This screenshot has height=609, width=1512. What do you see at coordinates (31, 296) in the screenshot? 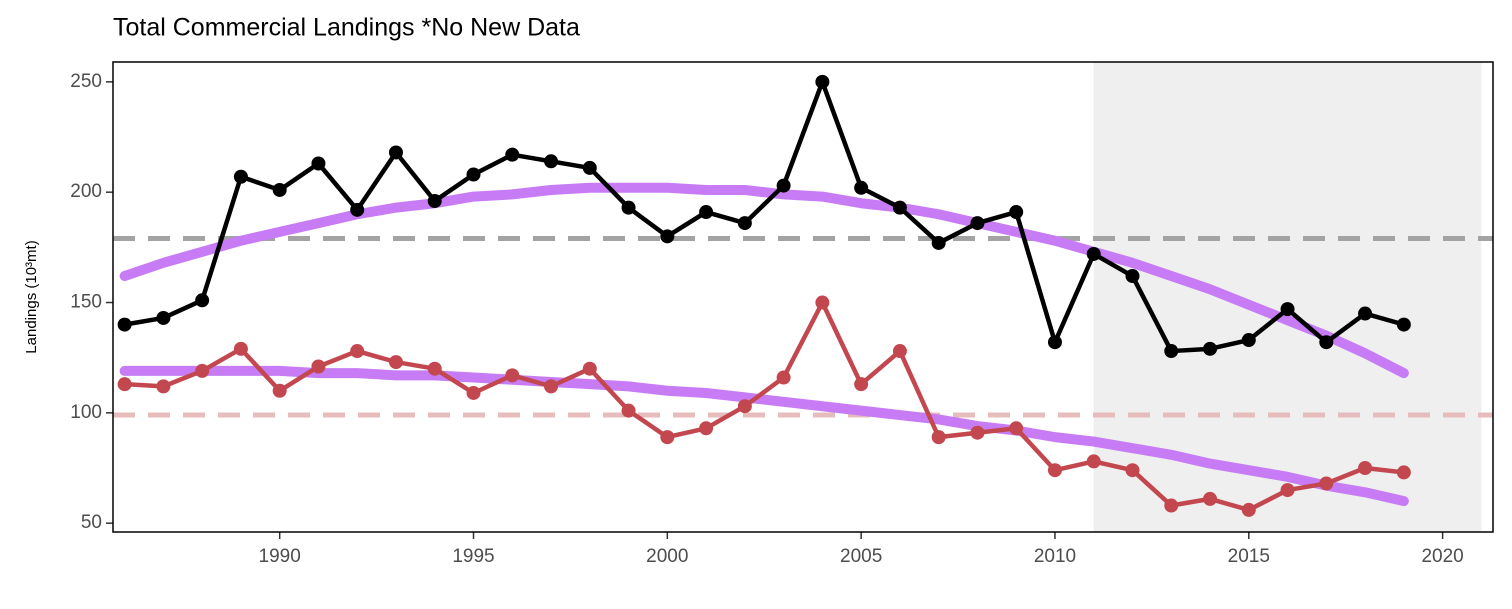
I see `y-axis-label: Landings (10³mt)` at bounding box center [31, 296].